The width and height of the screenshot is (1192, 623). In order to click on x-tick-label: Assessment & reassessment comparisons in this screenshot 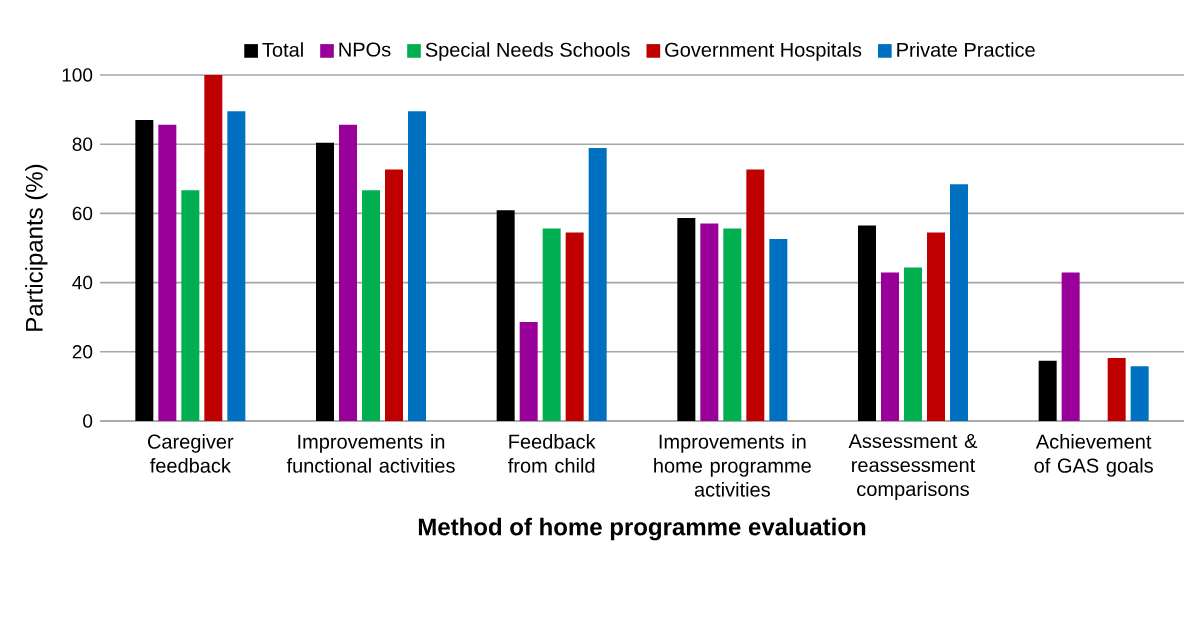, I will do `click(913, 467)`.